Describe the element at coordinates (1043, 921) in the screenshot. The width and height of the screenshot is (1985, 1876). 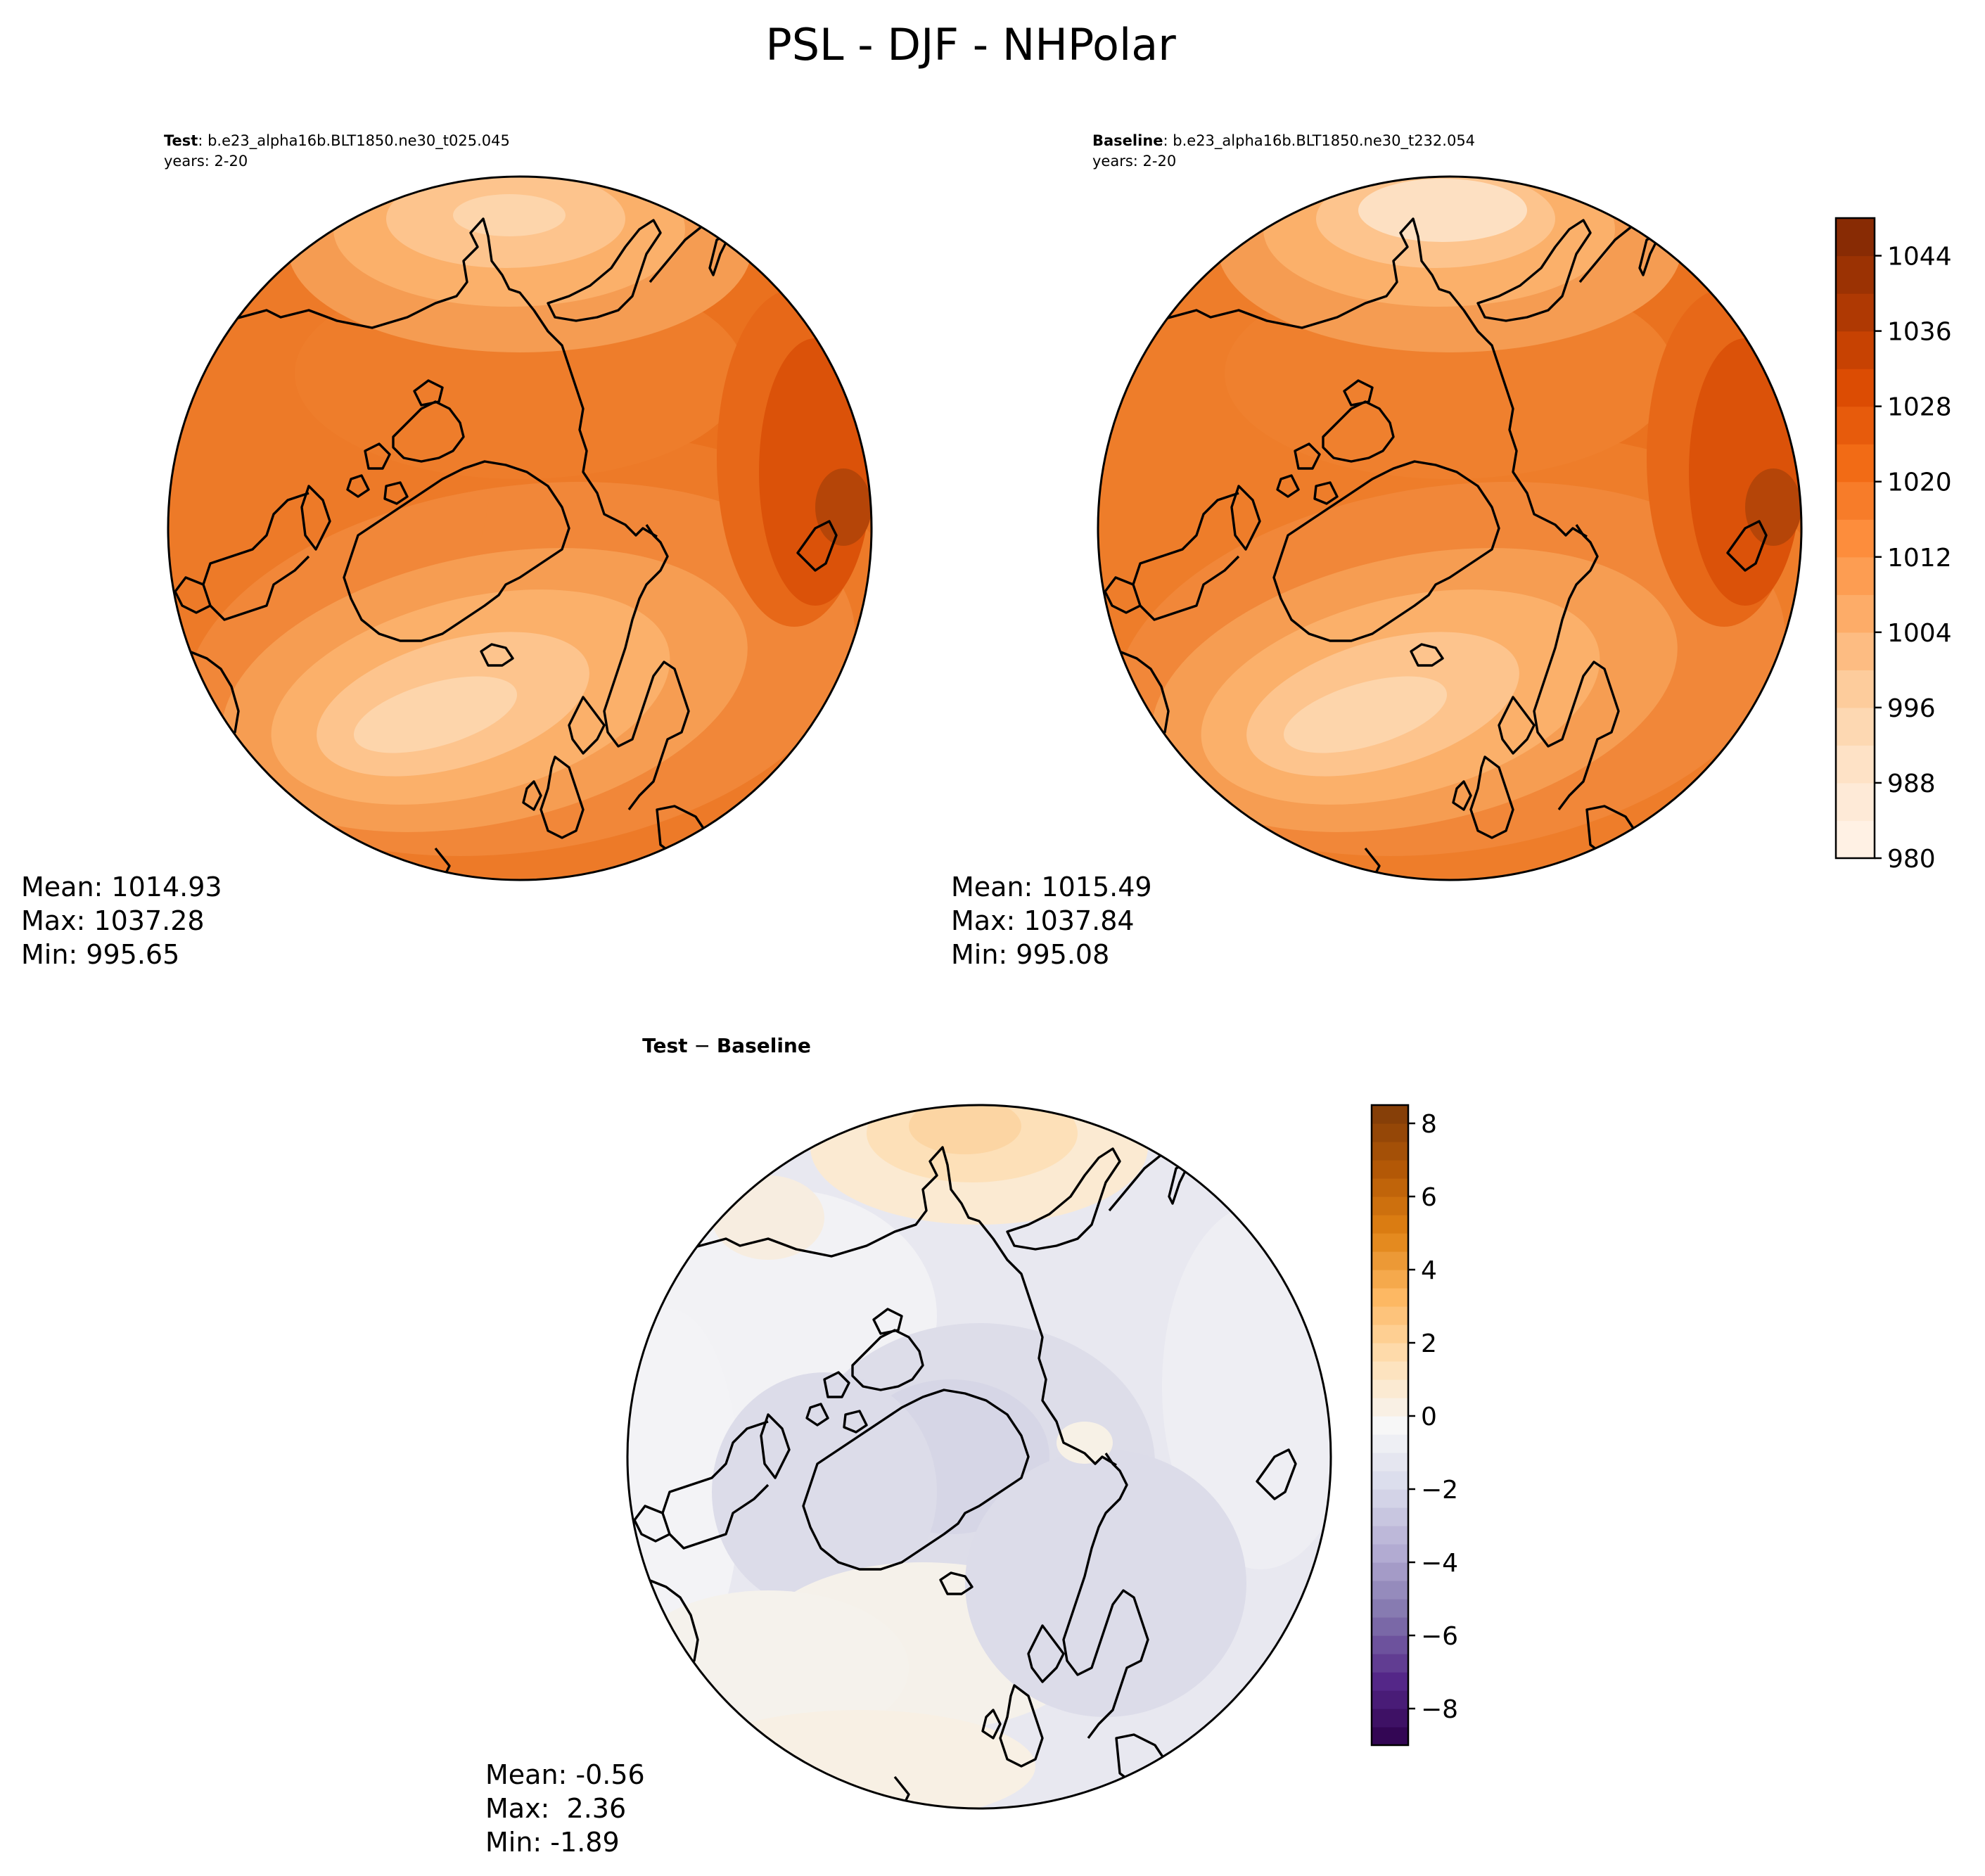
I see `baseline-max: Max: 1037.84` at that location.